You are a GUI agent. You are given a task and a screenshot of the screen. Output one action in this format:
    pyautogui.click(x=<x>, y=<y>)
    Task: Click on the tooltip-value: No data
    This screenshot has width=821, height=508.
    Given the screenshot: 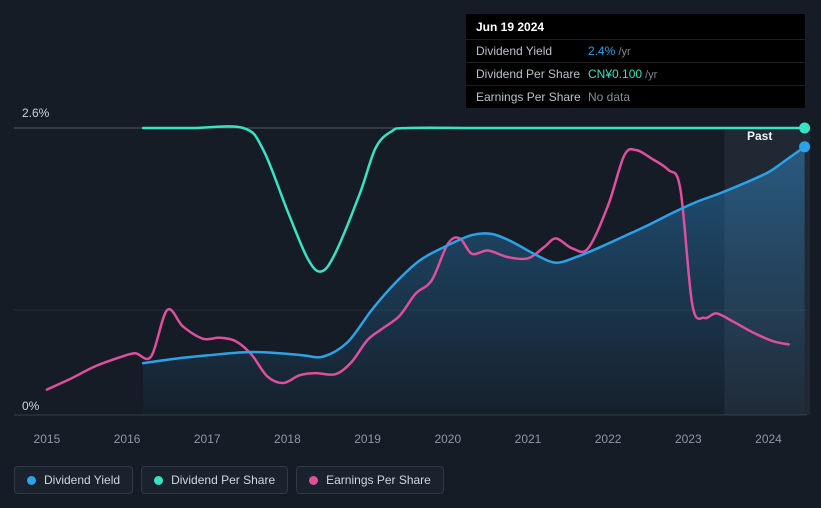 What is the action you would take?
    pyautogui.click(x=609, y=97)
    